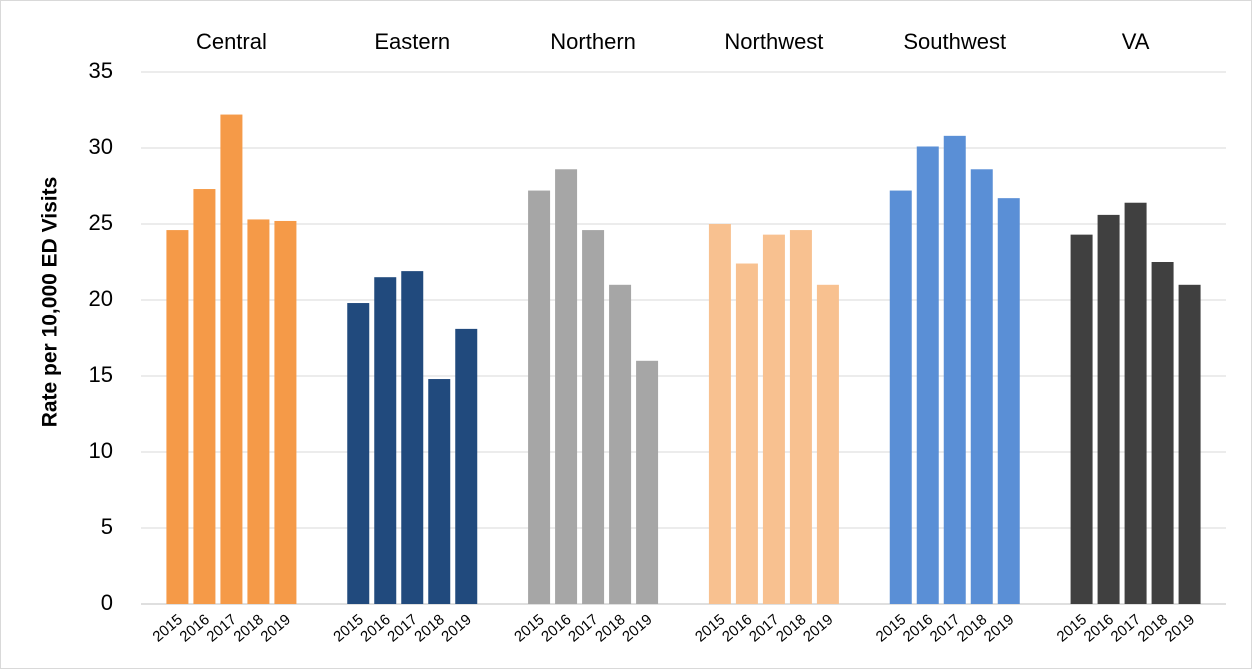  What do you see at coordinates (107, 526) in the screenshot?
I see `y-tick-label: 5` at bounding box center [107, 526].